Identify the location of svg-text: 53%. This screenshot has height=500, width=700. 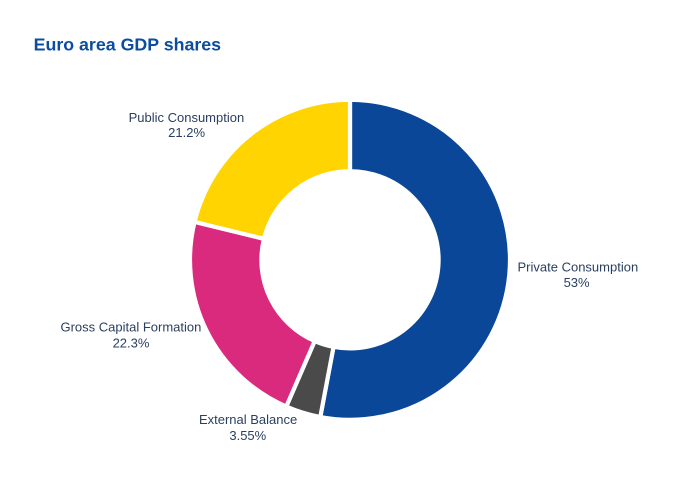
(577, 282).